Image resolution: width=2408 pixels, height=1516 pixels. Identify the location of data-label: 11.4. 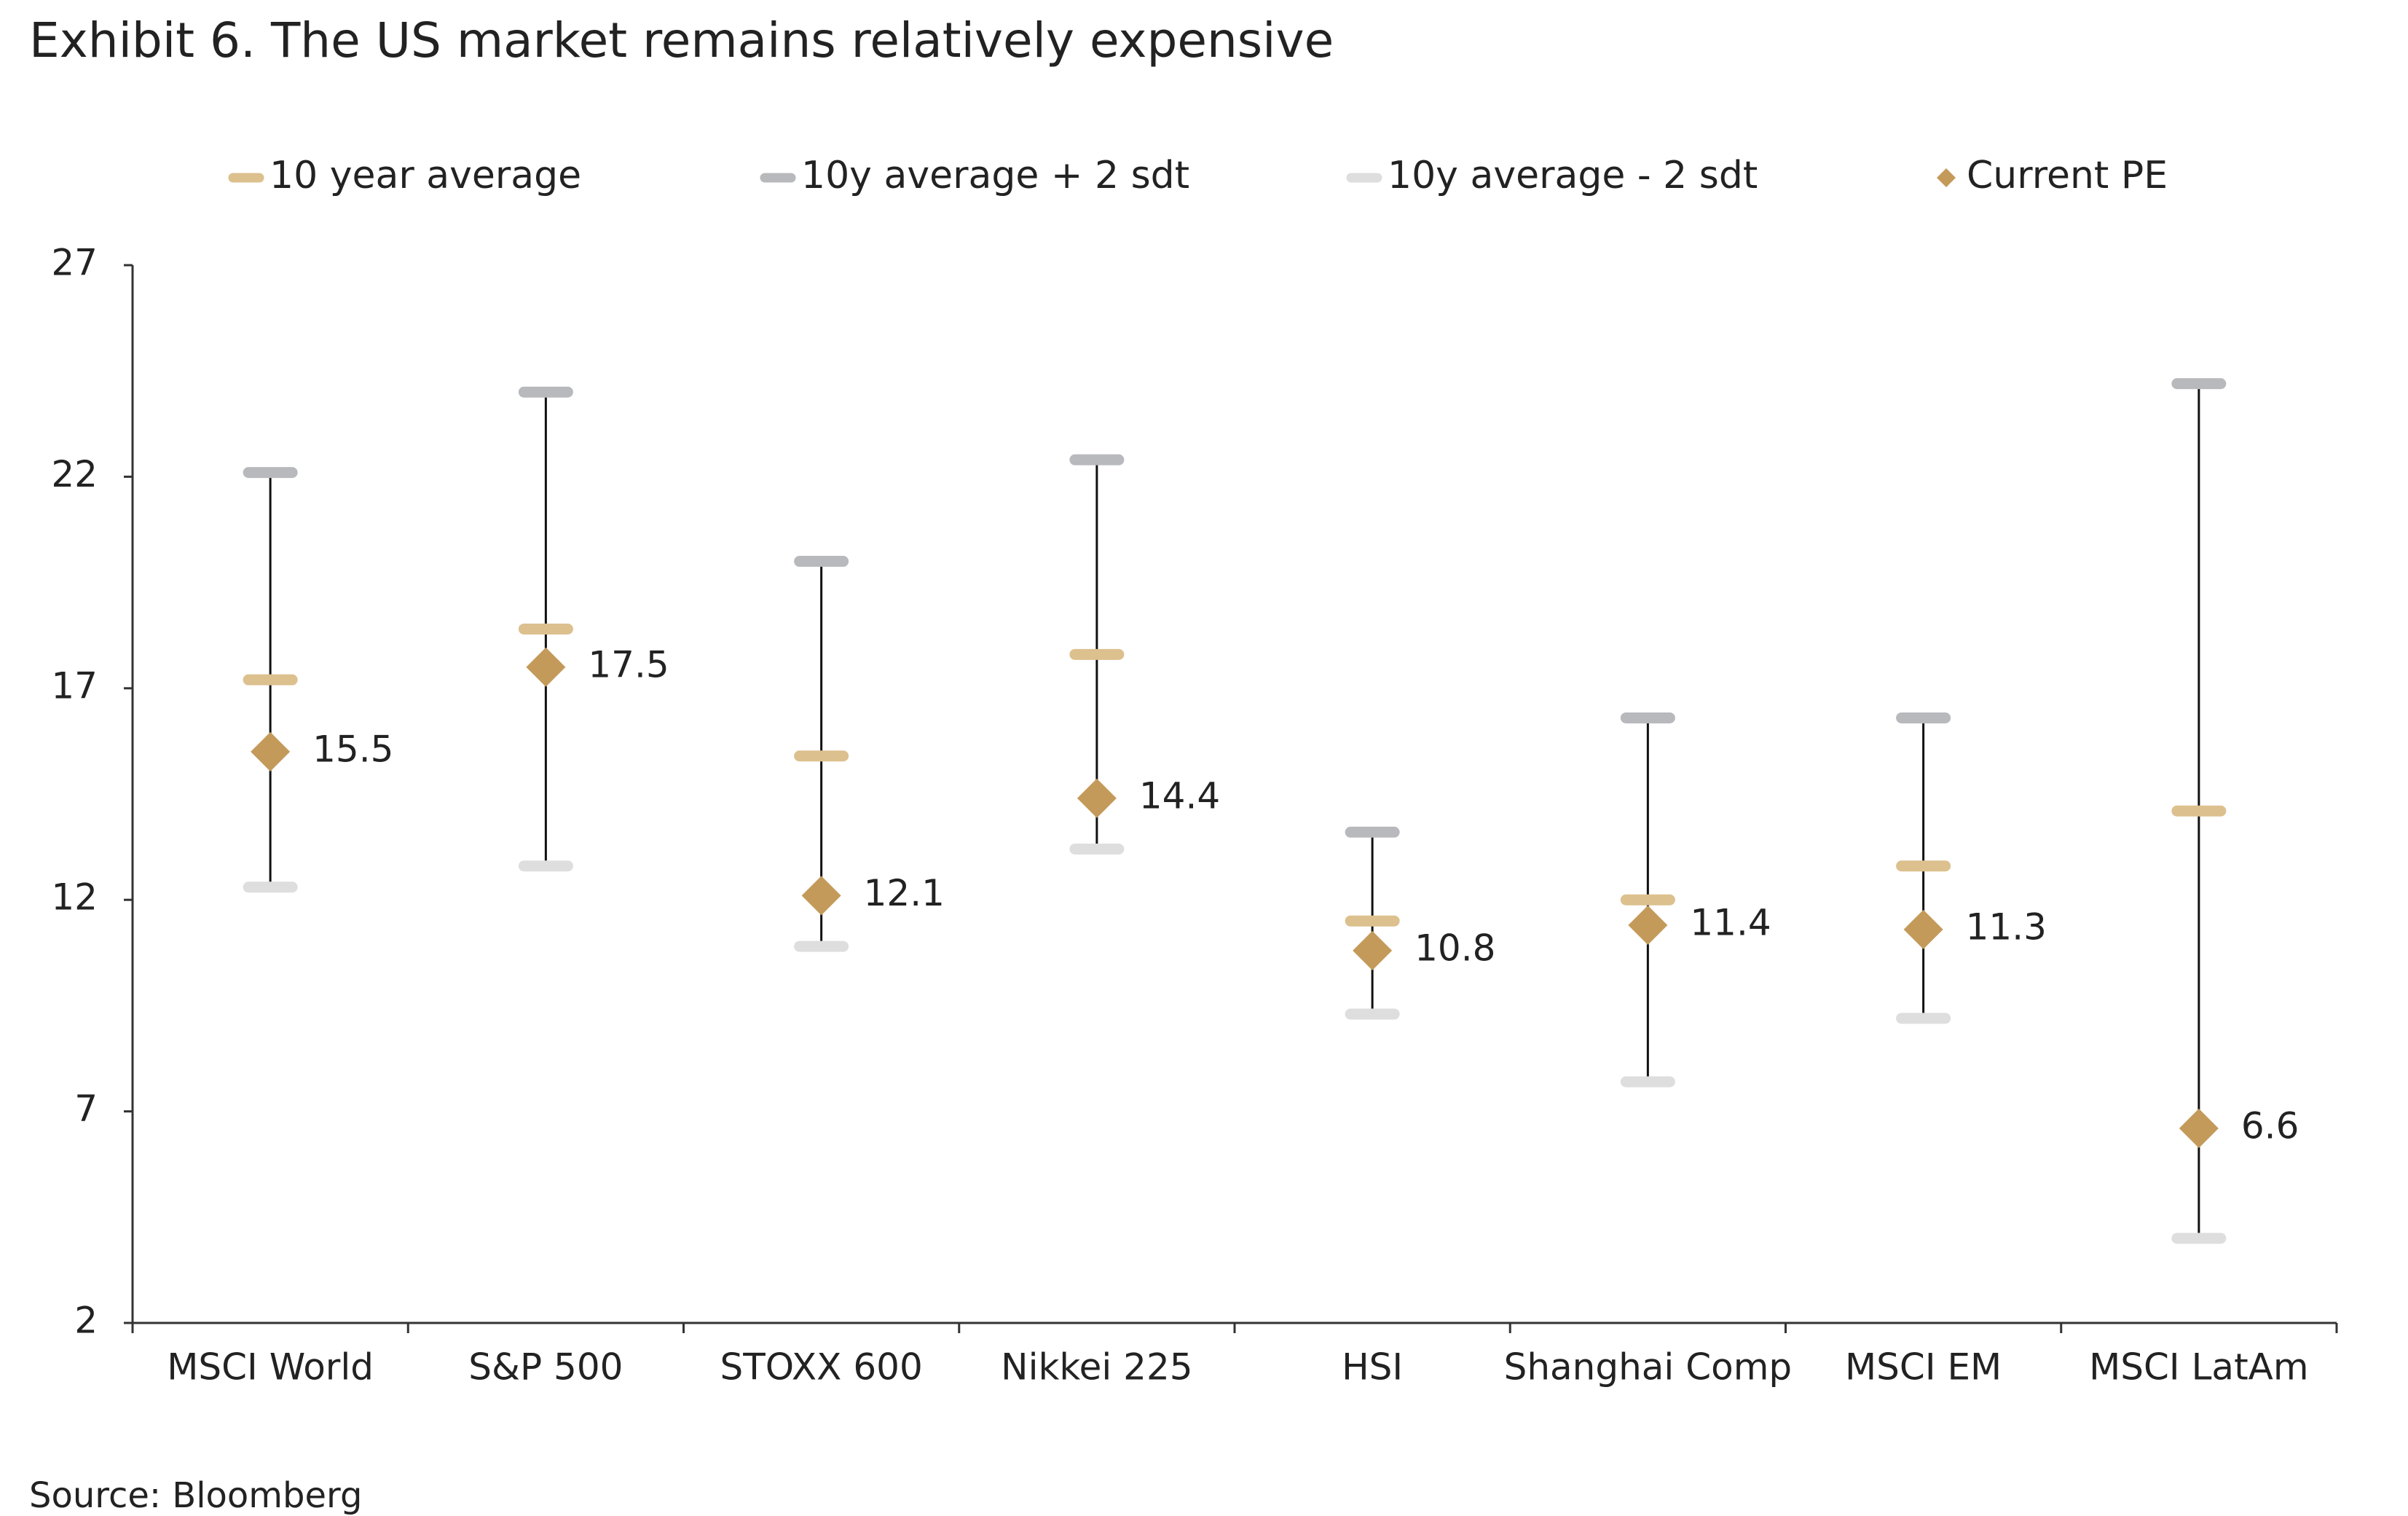
(1730, 923).